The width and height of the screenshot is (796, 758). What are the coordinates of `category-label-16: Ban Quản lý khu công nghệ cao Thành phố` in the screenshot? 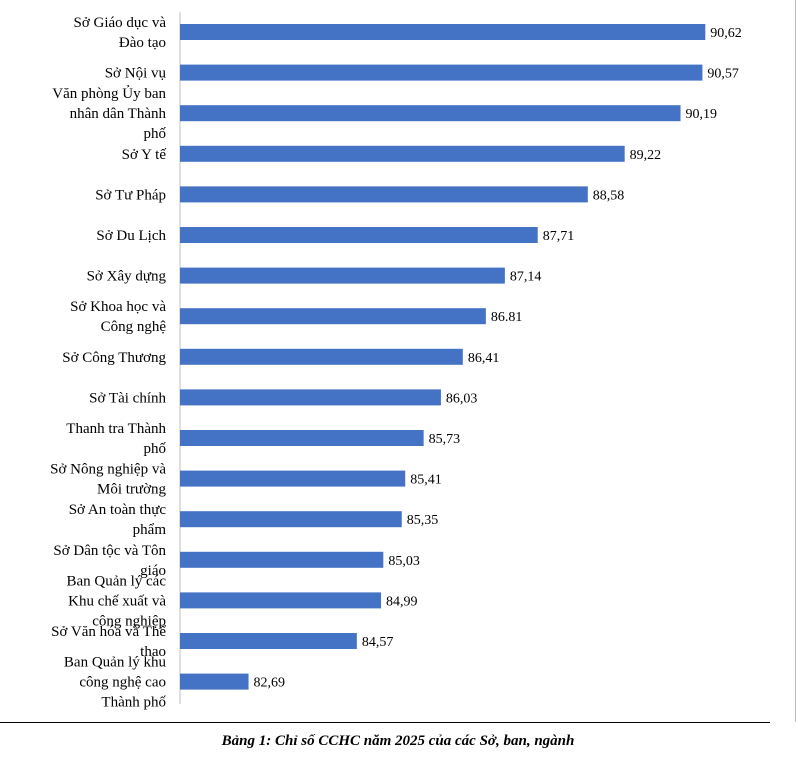 It's located at (115, 683).